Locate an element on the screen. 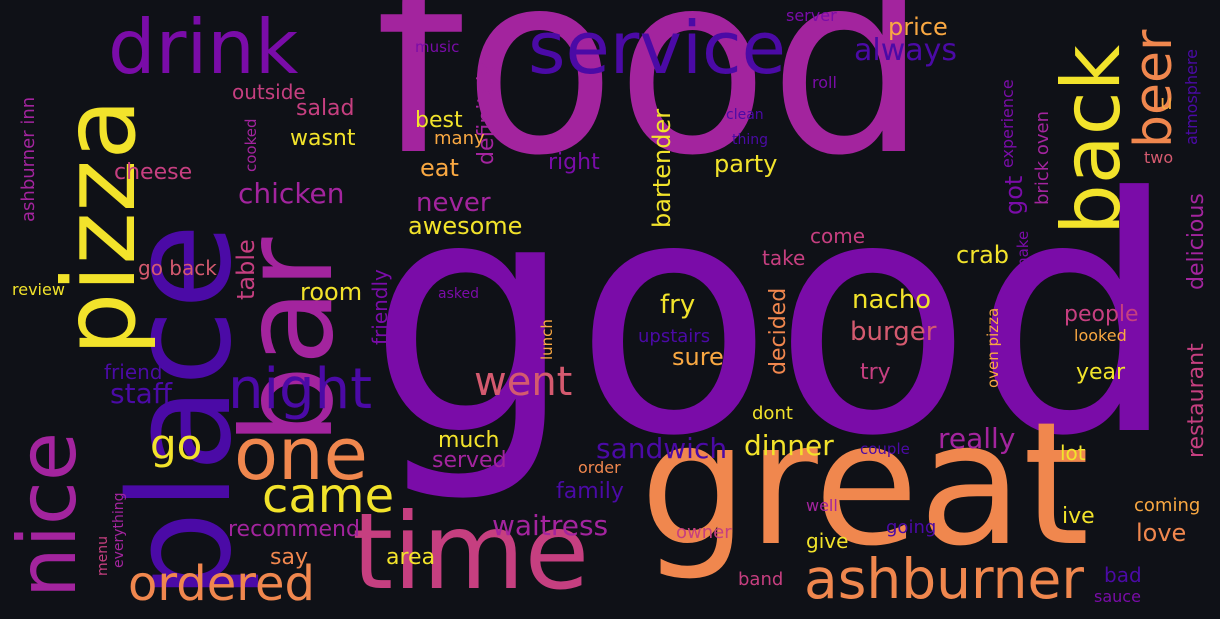 The image size is (1220, 619). word-recommend: recommend is located at coordinates (294, 529).